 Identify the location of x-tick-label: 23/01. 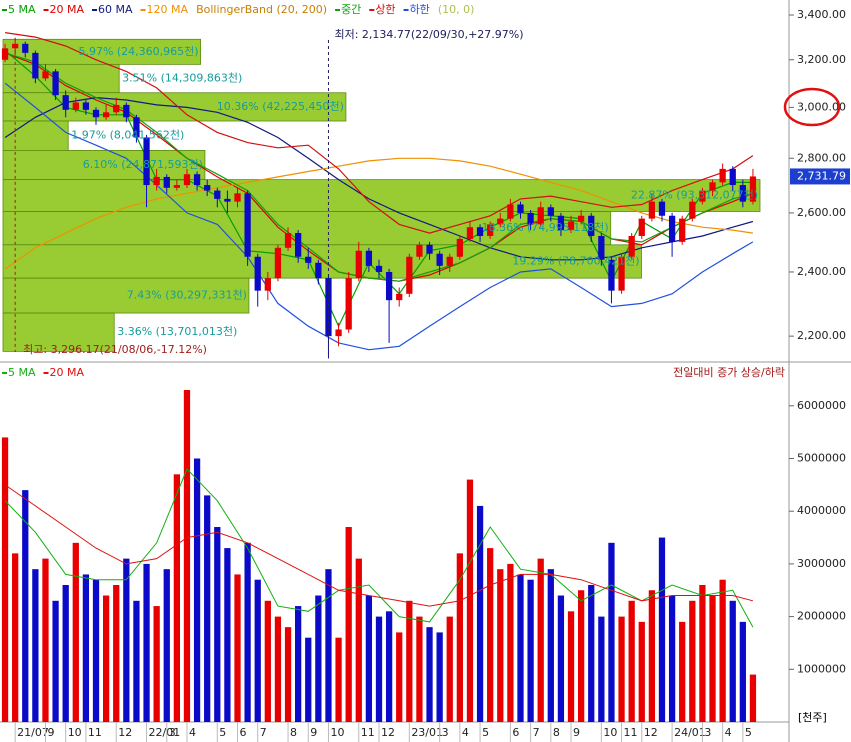
(427, 732).